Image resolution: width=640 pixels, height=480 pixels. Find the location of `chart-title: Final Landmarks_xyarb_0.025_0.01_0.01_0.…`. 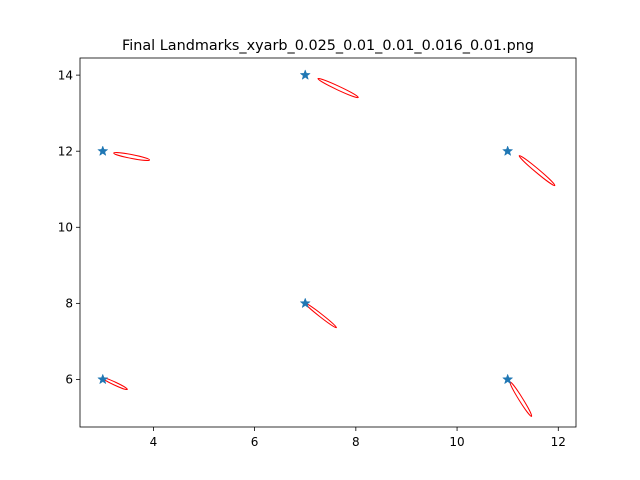

chart-title: Final Landmarks_xyarb_0.025_0.01_0.01_0.… is located at coordinates (328, 46).